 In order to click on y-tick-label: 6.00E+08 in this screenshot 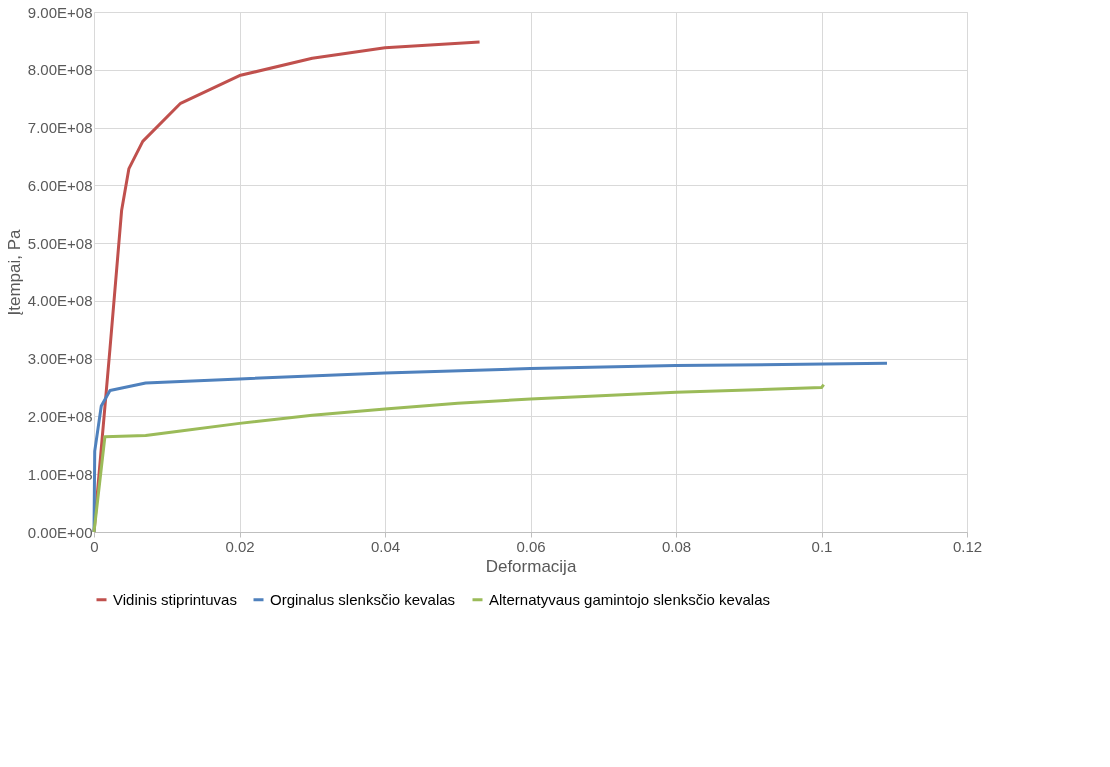, I will do `click(60, 185)`.